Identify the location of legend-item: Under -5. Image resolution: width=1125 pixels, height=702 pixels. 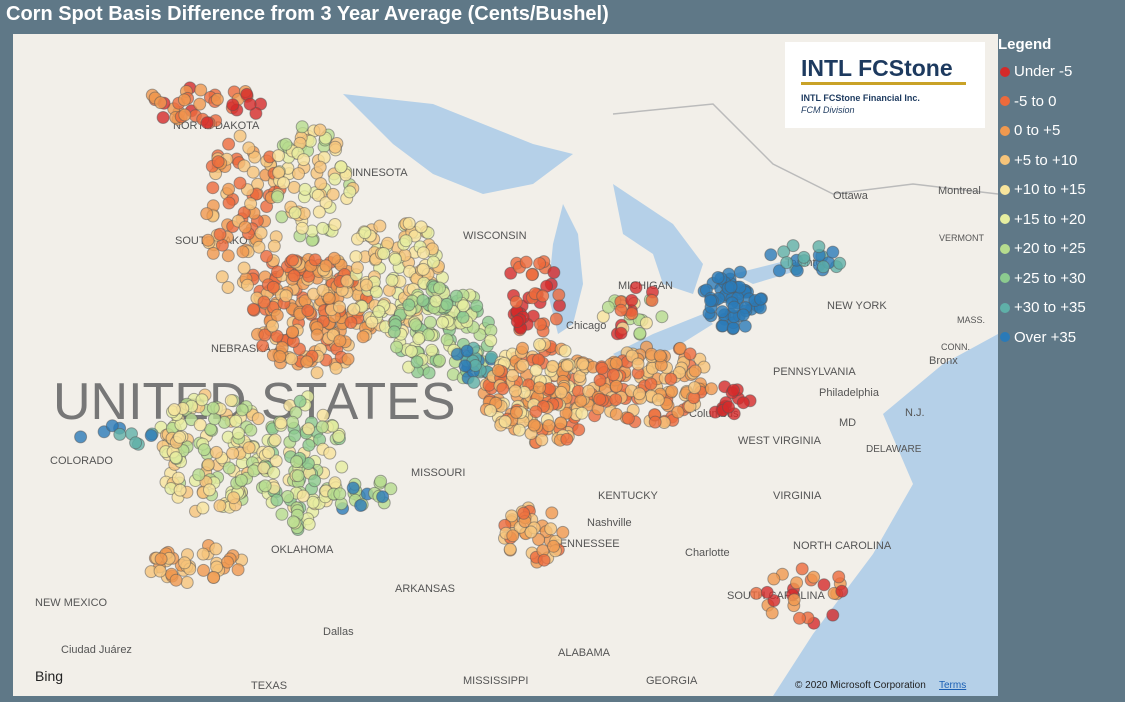
(1042, 72).